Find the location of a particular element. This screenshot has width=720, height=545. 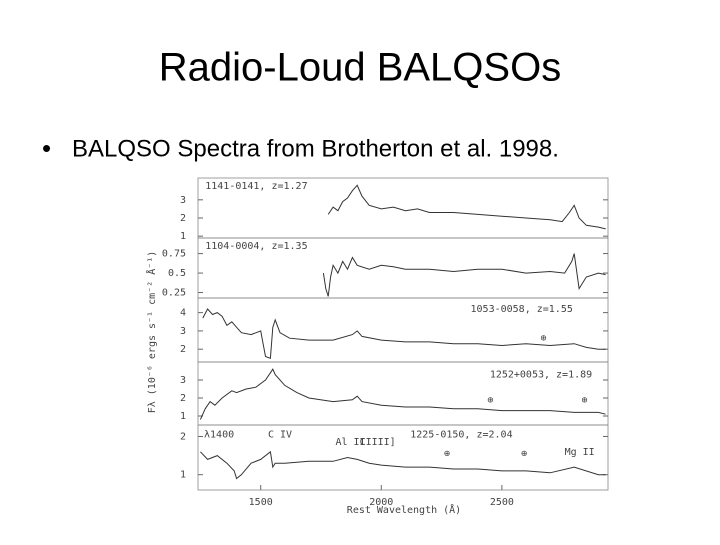

annotation: 1053-0058, z=1.55 is located at coordinates (522, 309).